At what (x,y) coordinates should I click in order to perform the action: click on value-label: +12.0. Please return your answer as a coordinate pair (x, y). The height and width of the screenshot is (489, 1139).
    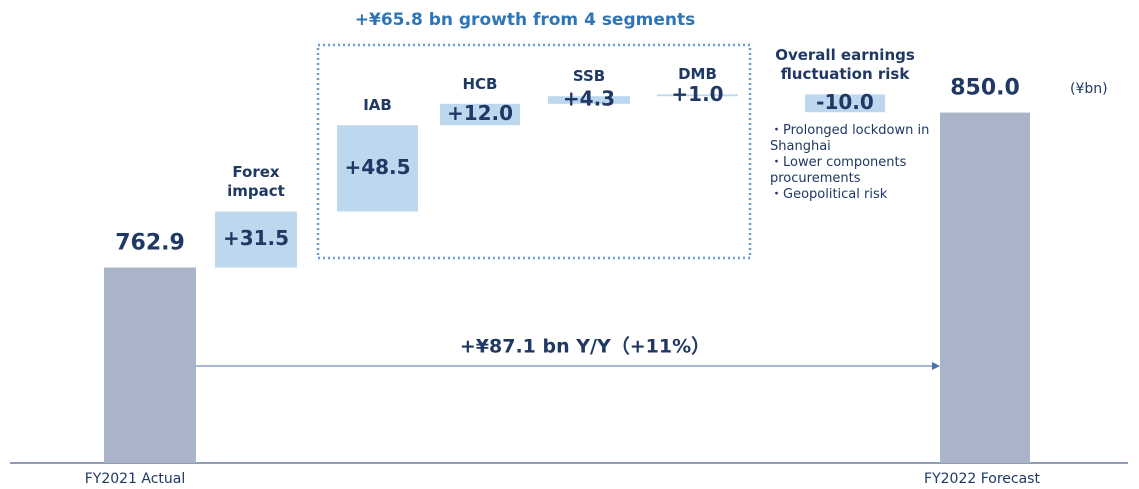
    Looking at the image, I should click on (480, 113).